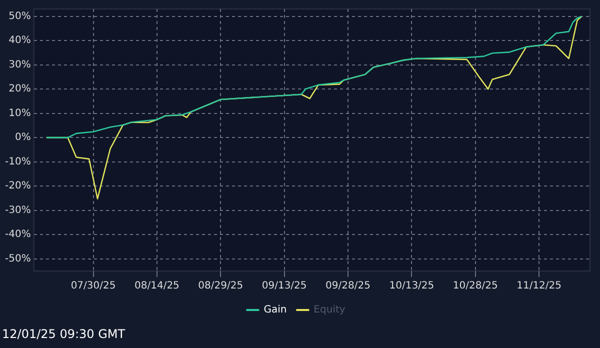 This screenshot has width=600, height=348. I want to click on y-tick-label: 40%, so click(19, 40).